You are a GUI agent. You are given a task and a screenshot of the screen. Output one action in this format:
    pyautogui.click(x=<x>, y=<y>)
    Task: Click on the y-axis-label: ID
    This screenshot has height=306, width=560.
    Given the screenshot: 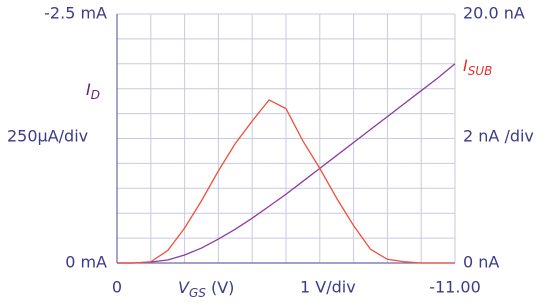 What is the action you would take?
    pyautogui.click(x=93, y=91)
    